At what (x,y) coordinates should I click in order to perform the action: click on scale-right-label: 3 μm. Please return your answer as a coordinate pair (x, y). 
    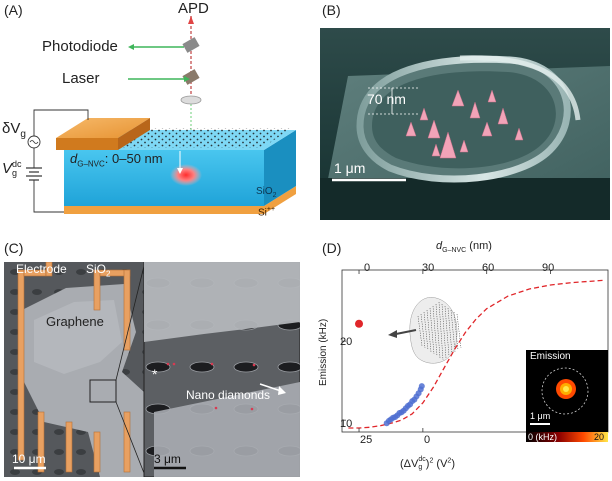
    Looking at the image, I should click on (167, 459).